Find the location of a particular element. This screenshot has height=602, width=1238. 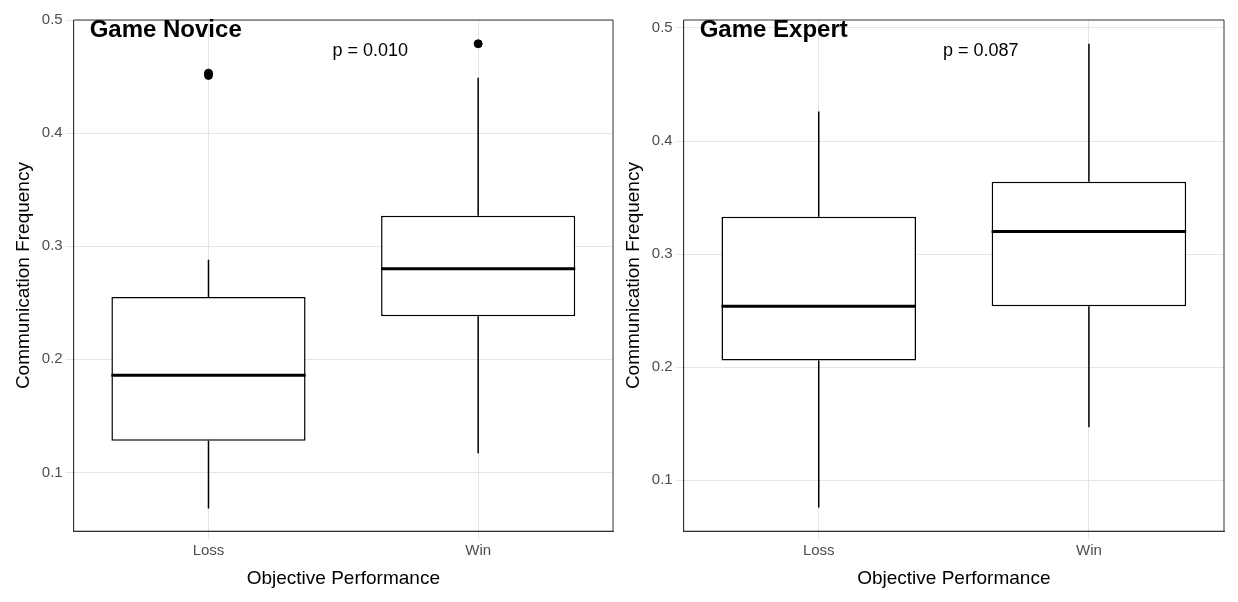

chart-title: Game Expert is located at coordinates (773, 28).